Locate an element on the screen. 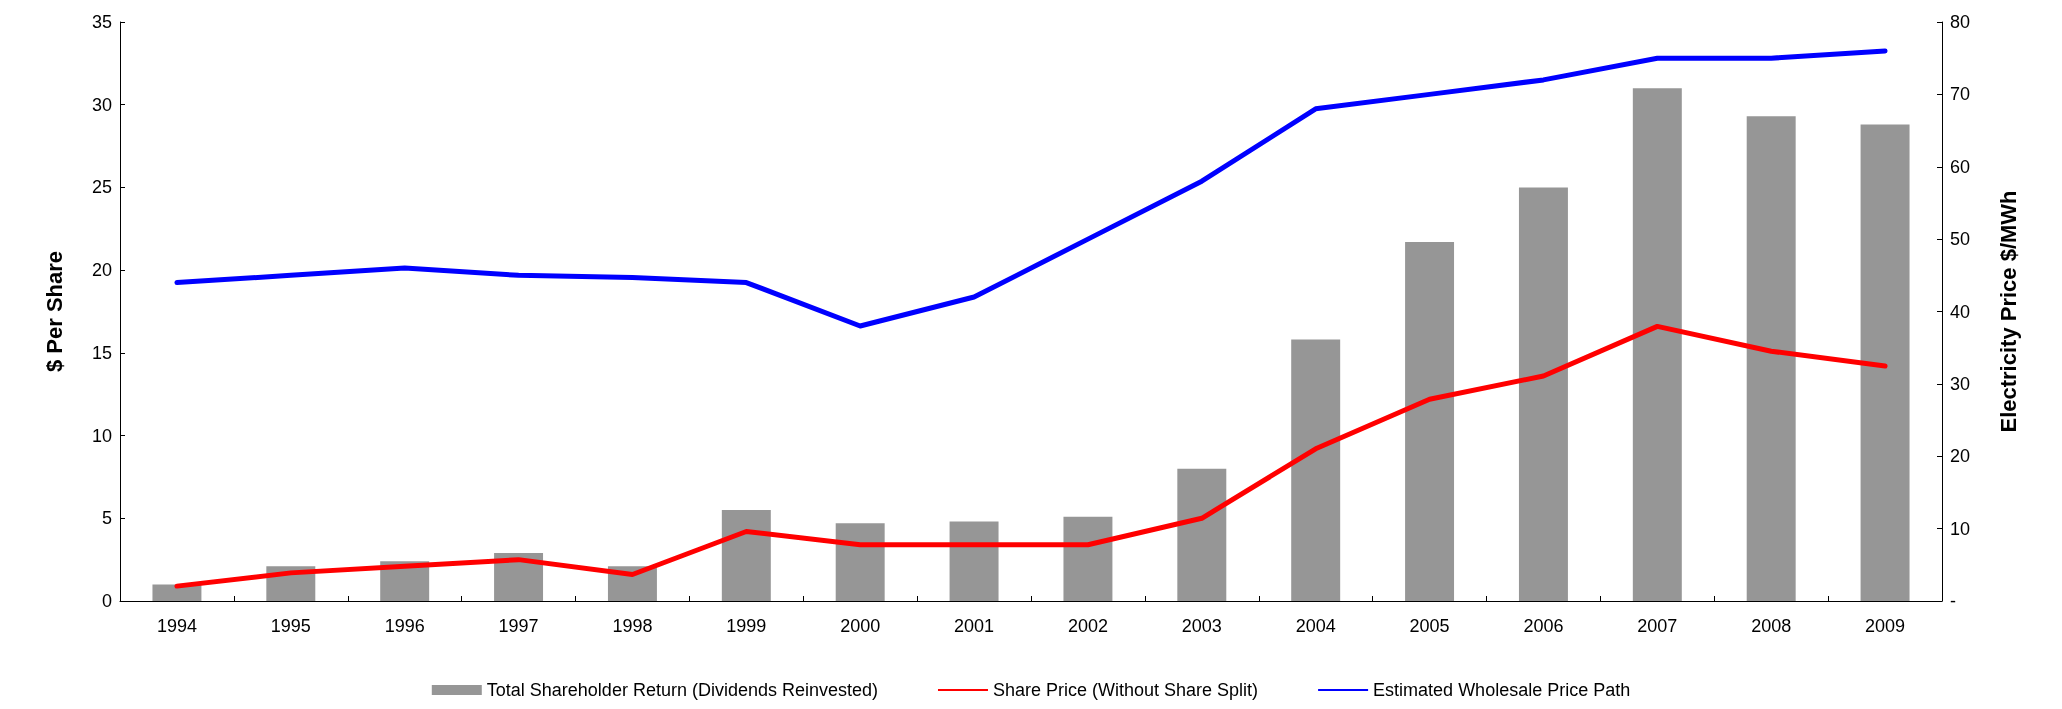 This screenshot has width=2062, height=709. x-tick-label: 1999 is located at coordinates (746, 626).